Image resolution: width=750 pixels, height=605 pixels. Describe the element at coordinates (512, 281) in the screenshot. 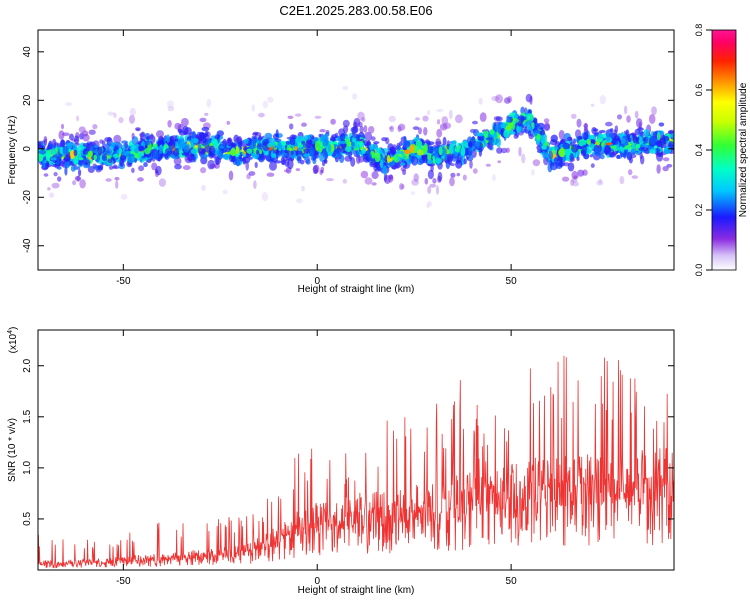

I see `spectrogram-xtick-label: 50` at that location.